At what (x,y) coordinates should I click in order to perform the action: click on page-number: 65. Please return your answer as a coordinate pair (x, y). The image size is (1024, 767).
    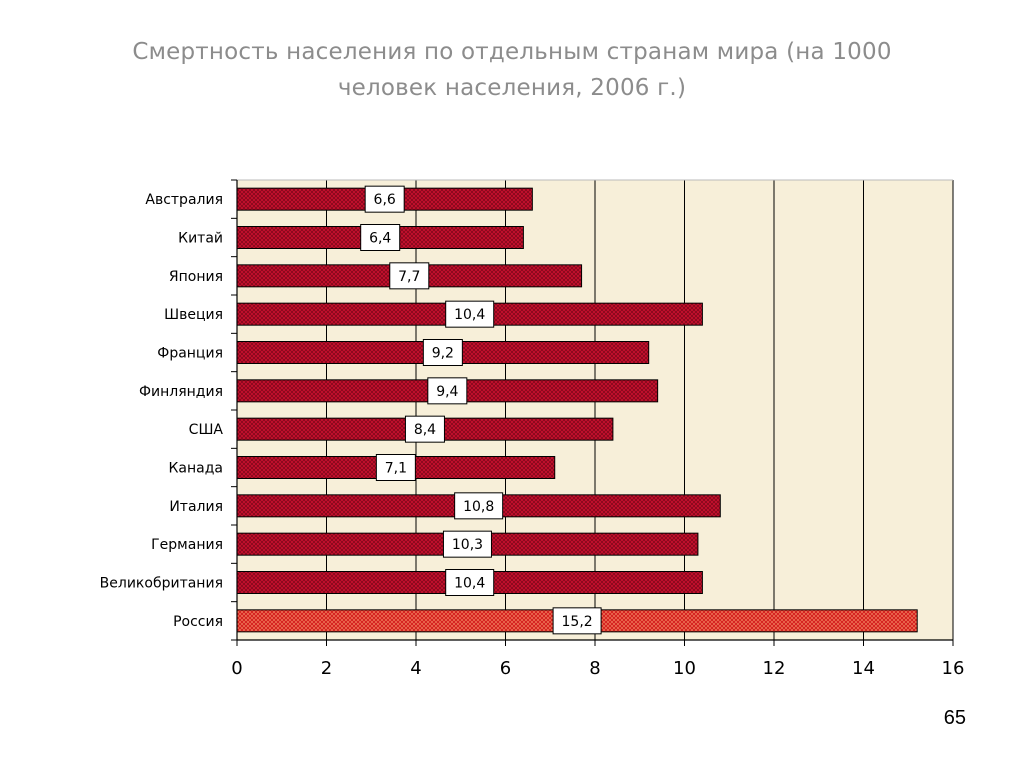
    Looking at the image, I should click on (954, 718).